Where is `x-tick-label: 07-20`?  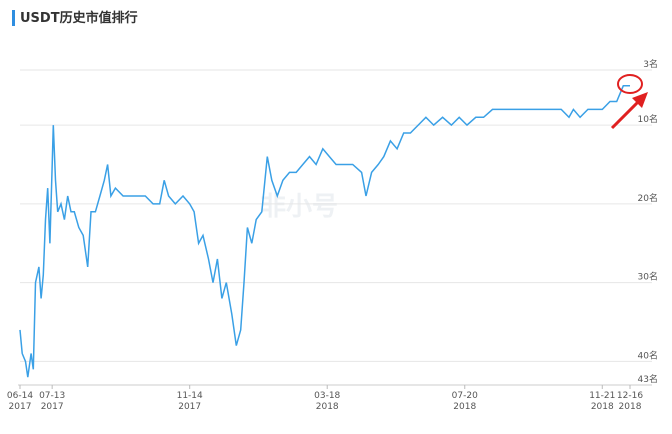 x-tick-label: 07-20 is located at coordinates (465, 396).